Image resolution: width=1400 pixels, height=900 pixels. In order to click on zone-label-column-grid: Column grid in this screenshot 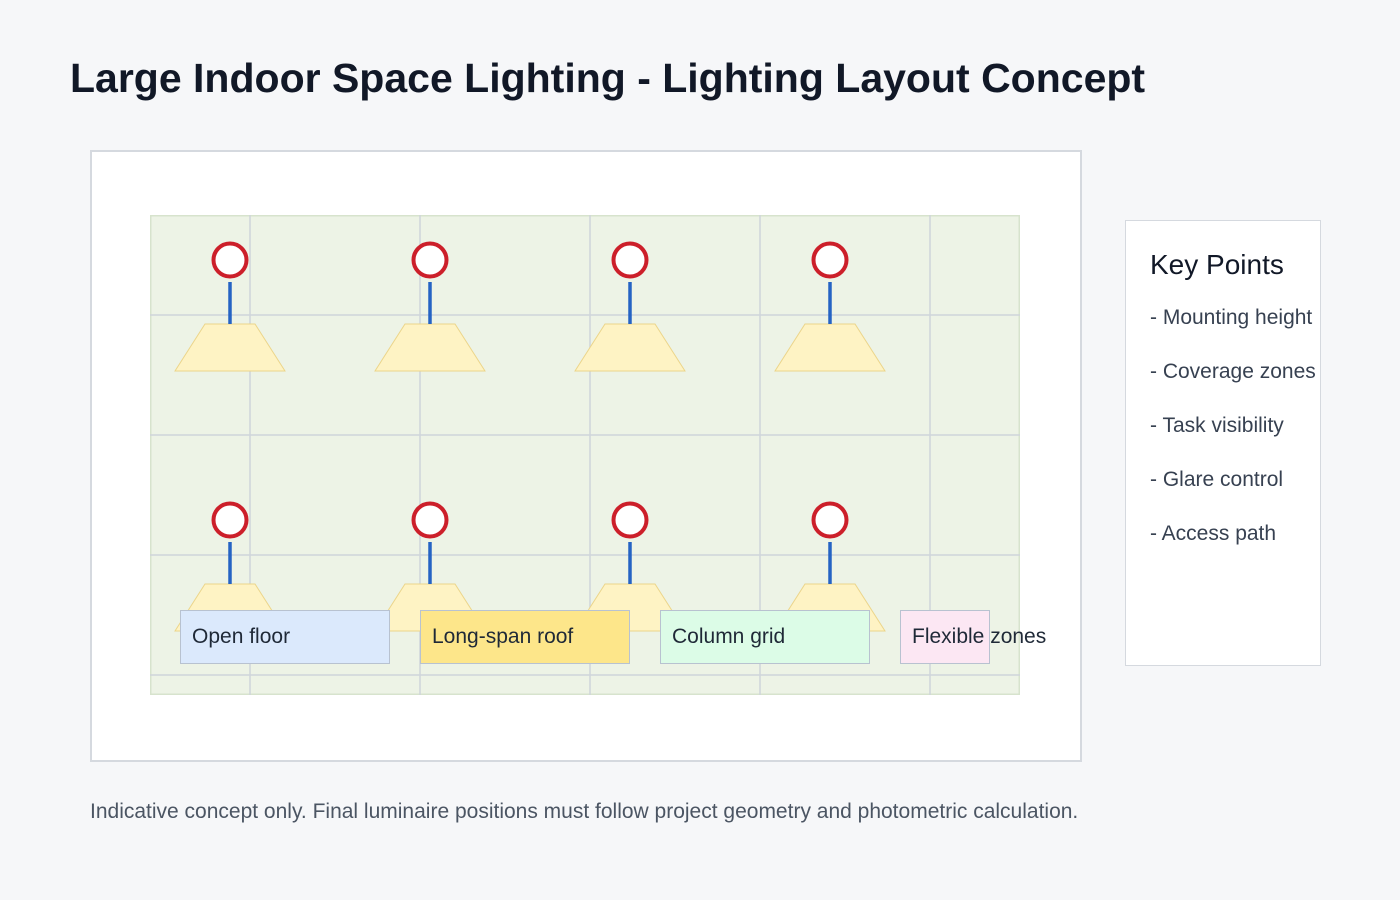, I will do `click(765, 637)`.